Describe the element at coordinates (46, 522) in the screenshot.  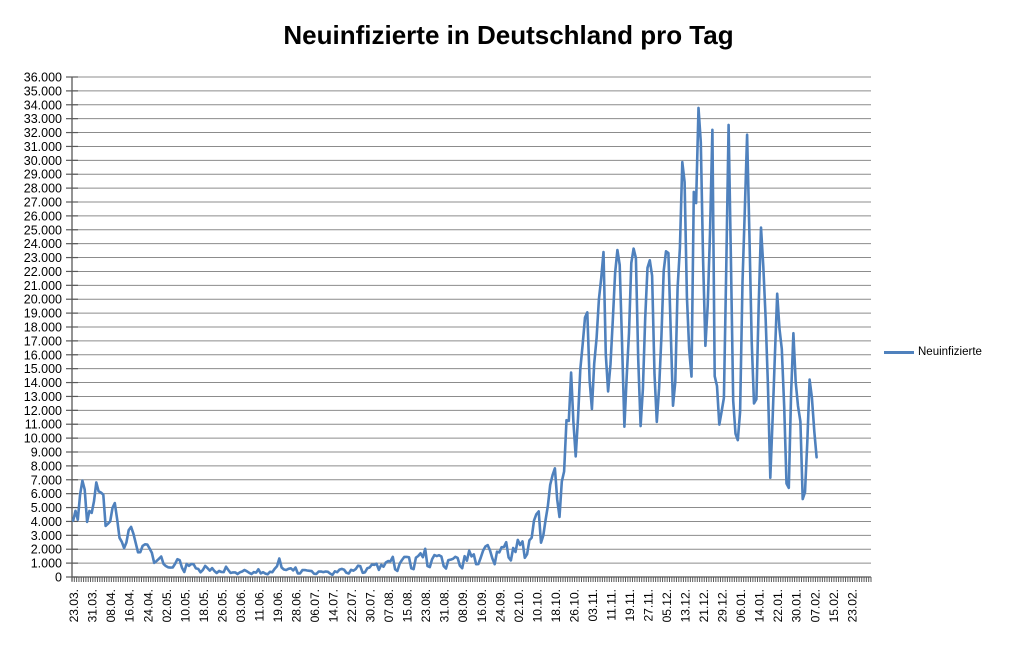
I see `y-tick-label: 4.000` at that location.